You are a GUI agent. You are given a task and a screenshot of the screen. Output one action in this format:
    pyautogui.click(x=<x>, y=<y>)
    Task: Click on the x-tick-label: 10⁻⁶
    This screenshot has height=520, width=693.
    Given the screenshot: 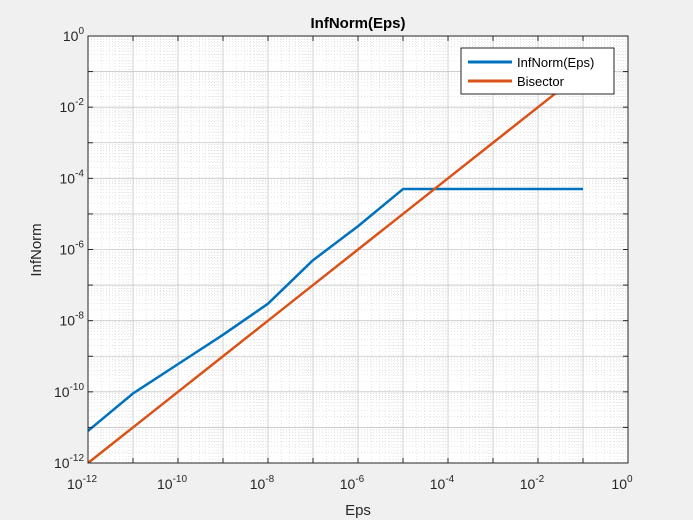 What is the action you would take?
    pyautogui.click(x=352, y=483)
    